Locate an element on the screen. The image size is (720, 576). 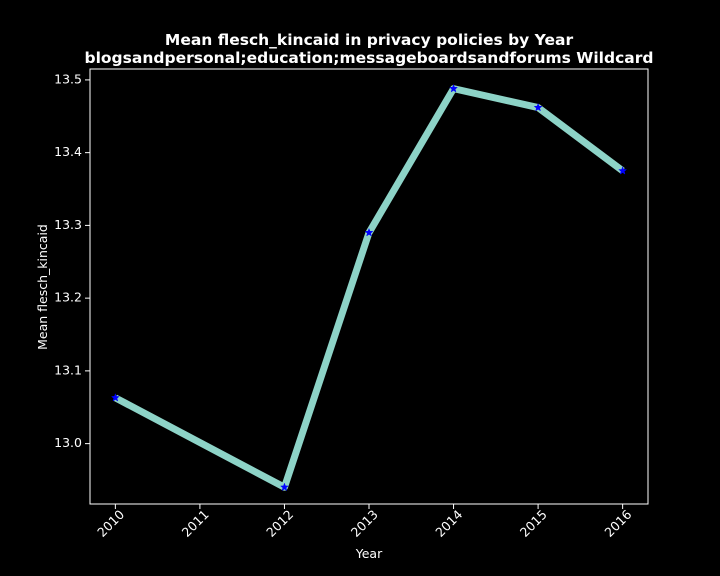
y-tick-label: 13.0 is located at coordinates (68, 442).